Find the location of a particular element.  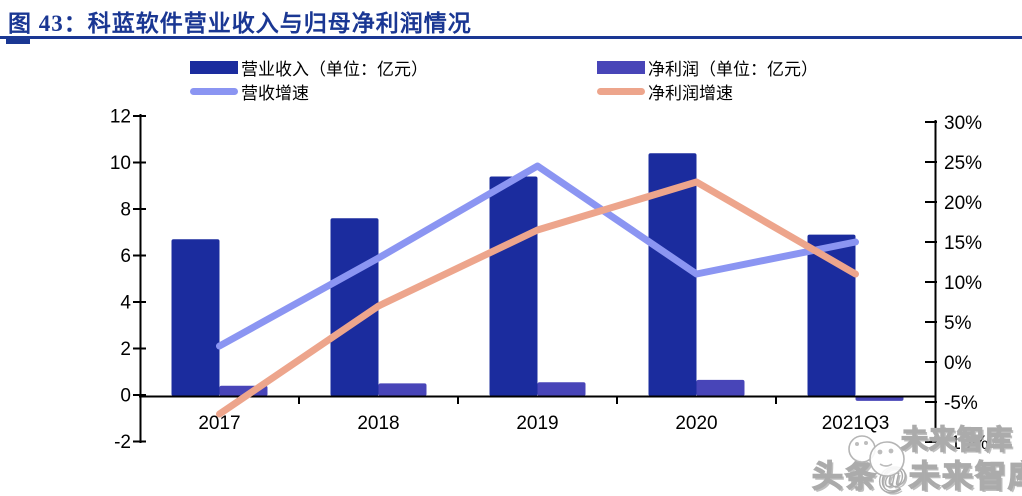

bar-net-profit-2019 is located at coordinates (561, 389).